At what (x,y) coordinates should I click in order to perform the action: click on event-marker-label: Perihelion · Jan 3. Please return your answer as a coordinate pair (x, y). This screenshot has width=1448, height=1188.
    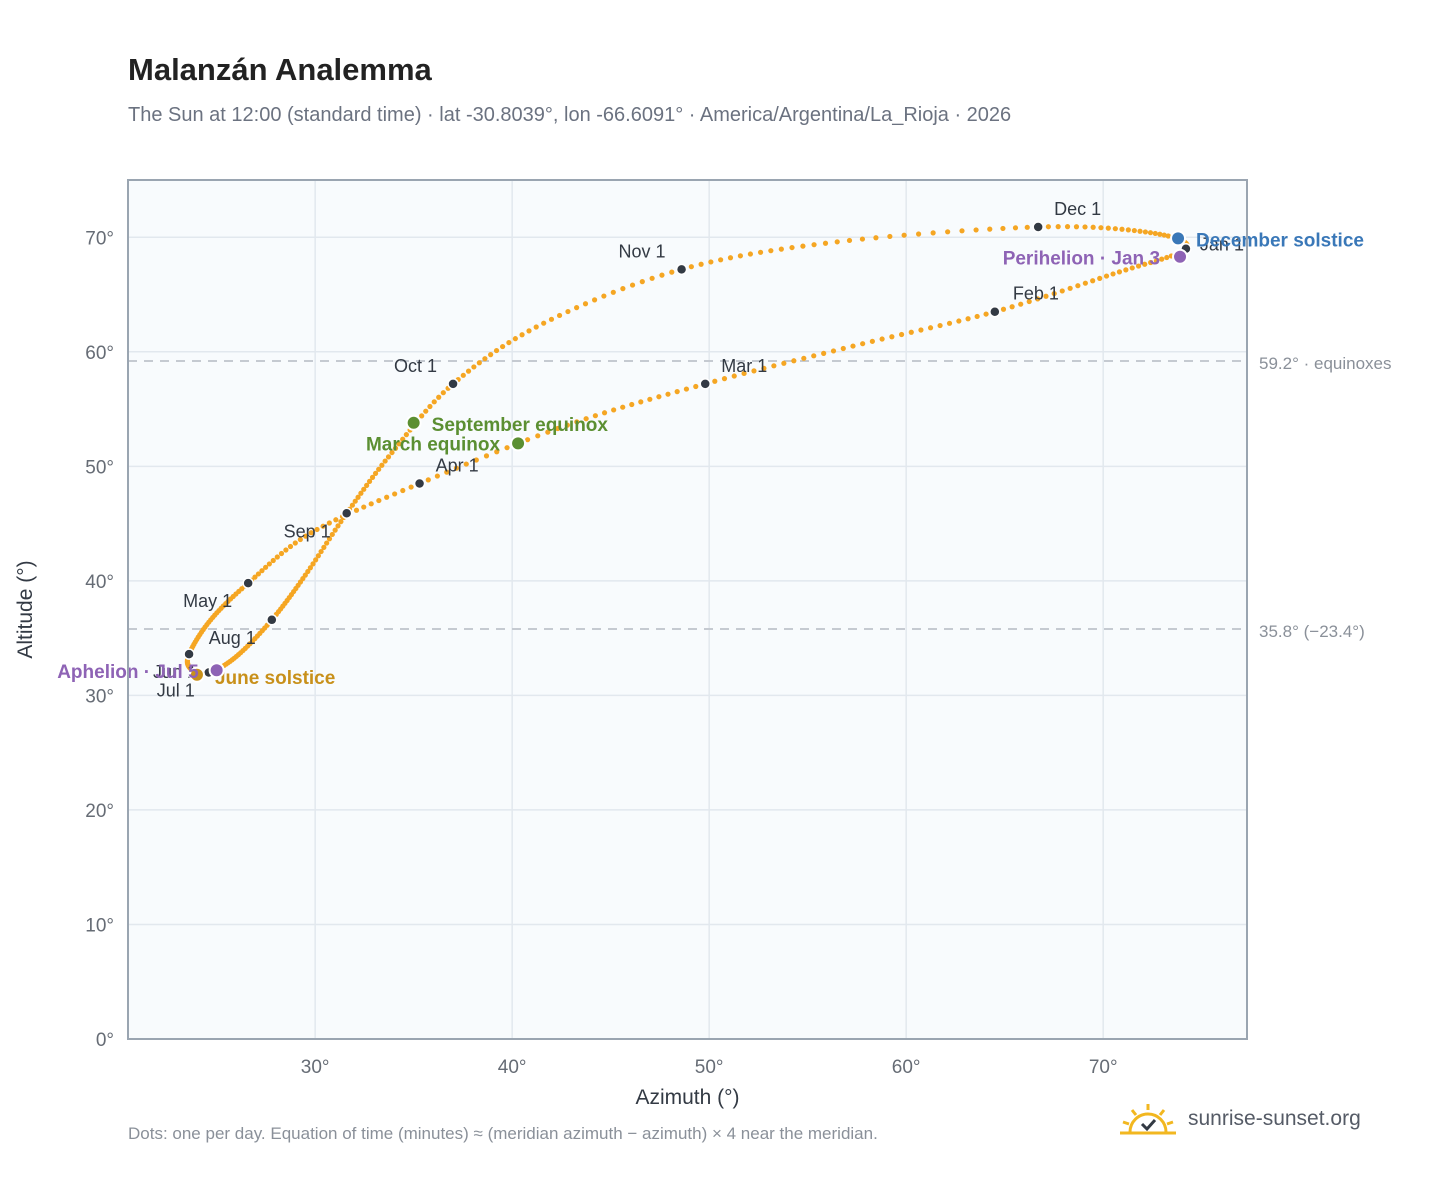
    Looking at the image, I should click on (1081, 259).